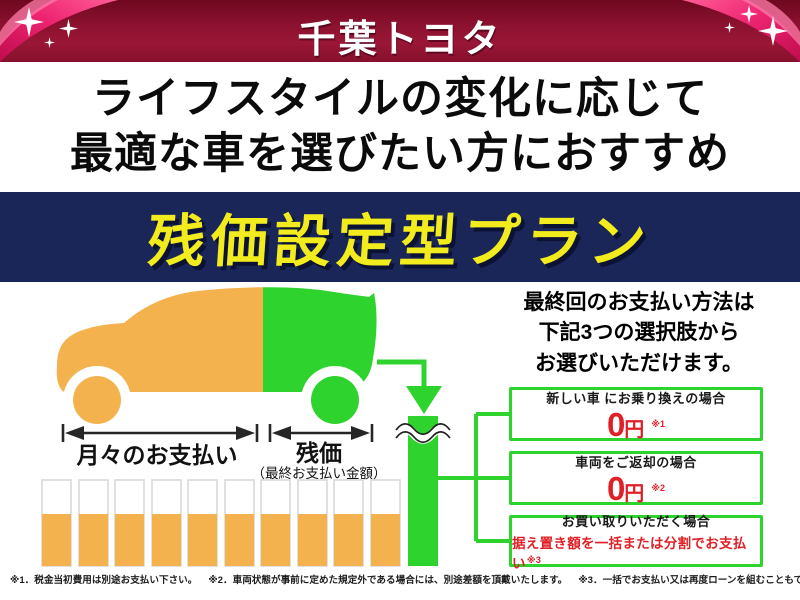  I want to click on residual-label: 残価, so click(319, 453).